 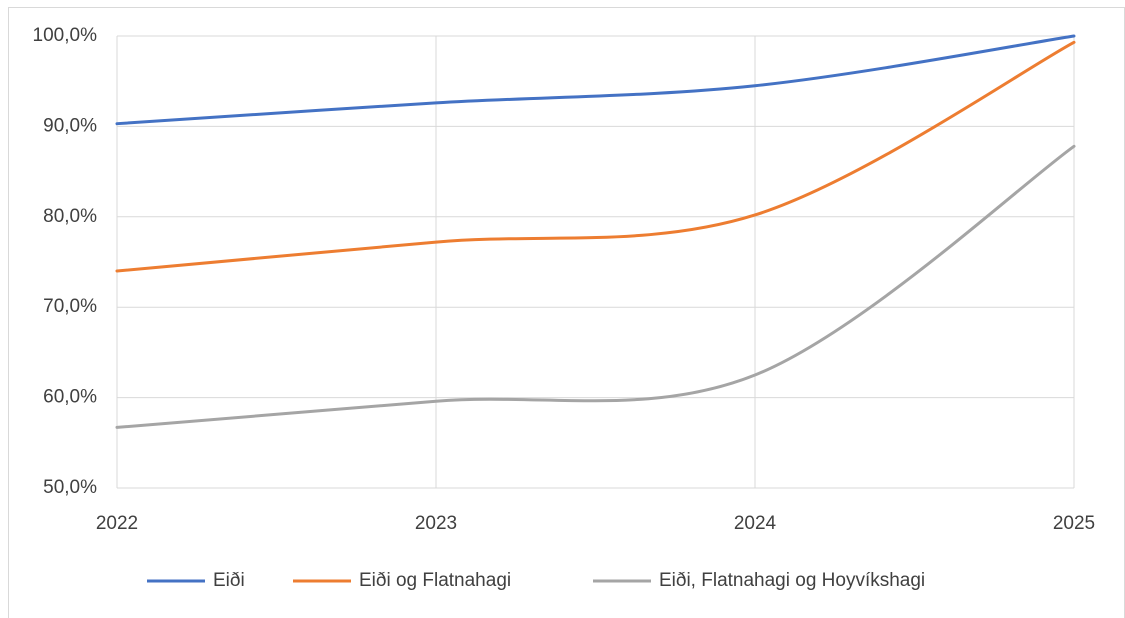 I want to click on y-tick-label: 70,0%, so click(x=70, y=306).